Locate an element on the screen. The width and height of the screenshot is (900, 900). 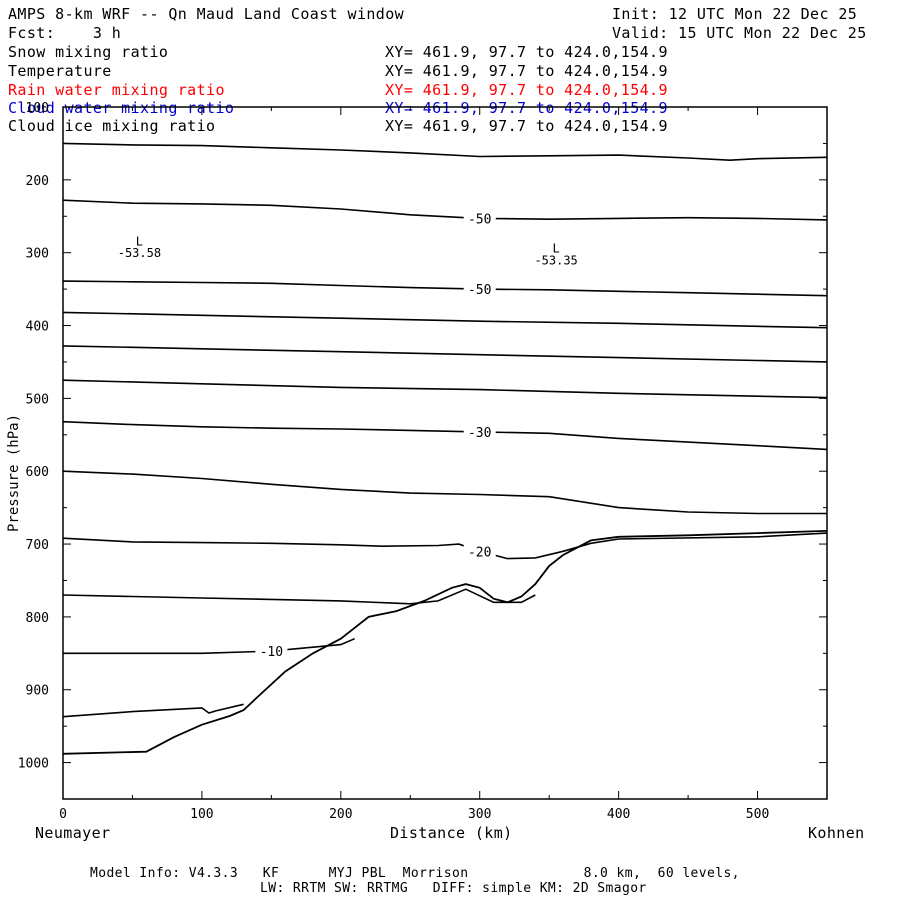
field-xy-snow: XY= 461.9, 97.7 to 424.0,154.9 is located at coordinates (526, 52).